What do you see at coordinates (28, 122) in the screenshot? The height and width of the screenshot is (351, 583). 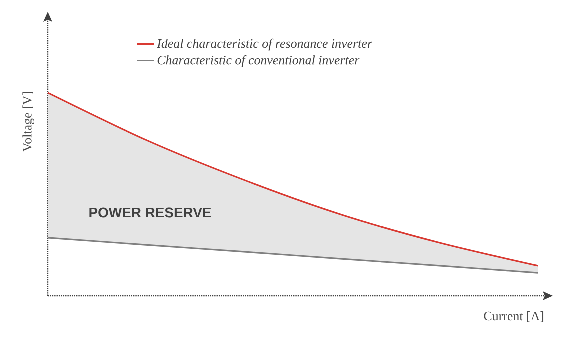 I see `y-axis-title: Voltage [V]` at bounding box center [28, 122].